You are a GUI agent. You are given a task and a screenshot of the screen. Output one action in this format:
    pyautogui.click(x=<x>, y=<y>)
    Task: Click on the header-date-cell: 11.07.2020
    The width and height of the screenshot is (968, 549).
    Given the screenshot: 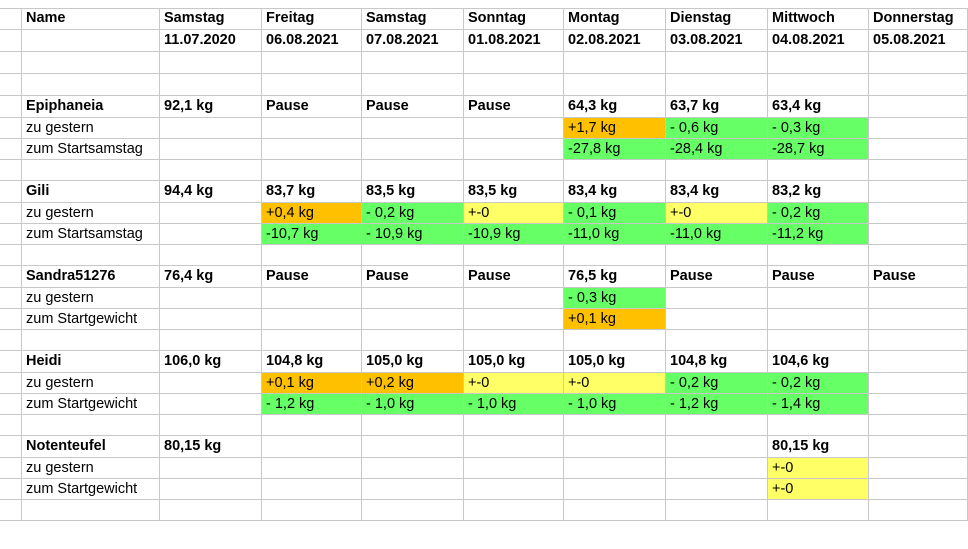 What is the action you would take?
    pyautogui.click(x=211, y=41)
    